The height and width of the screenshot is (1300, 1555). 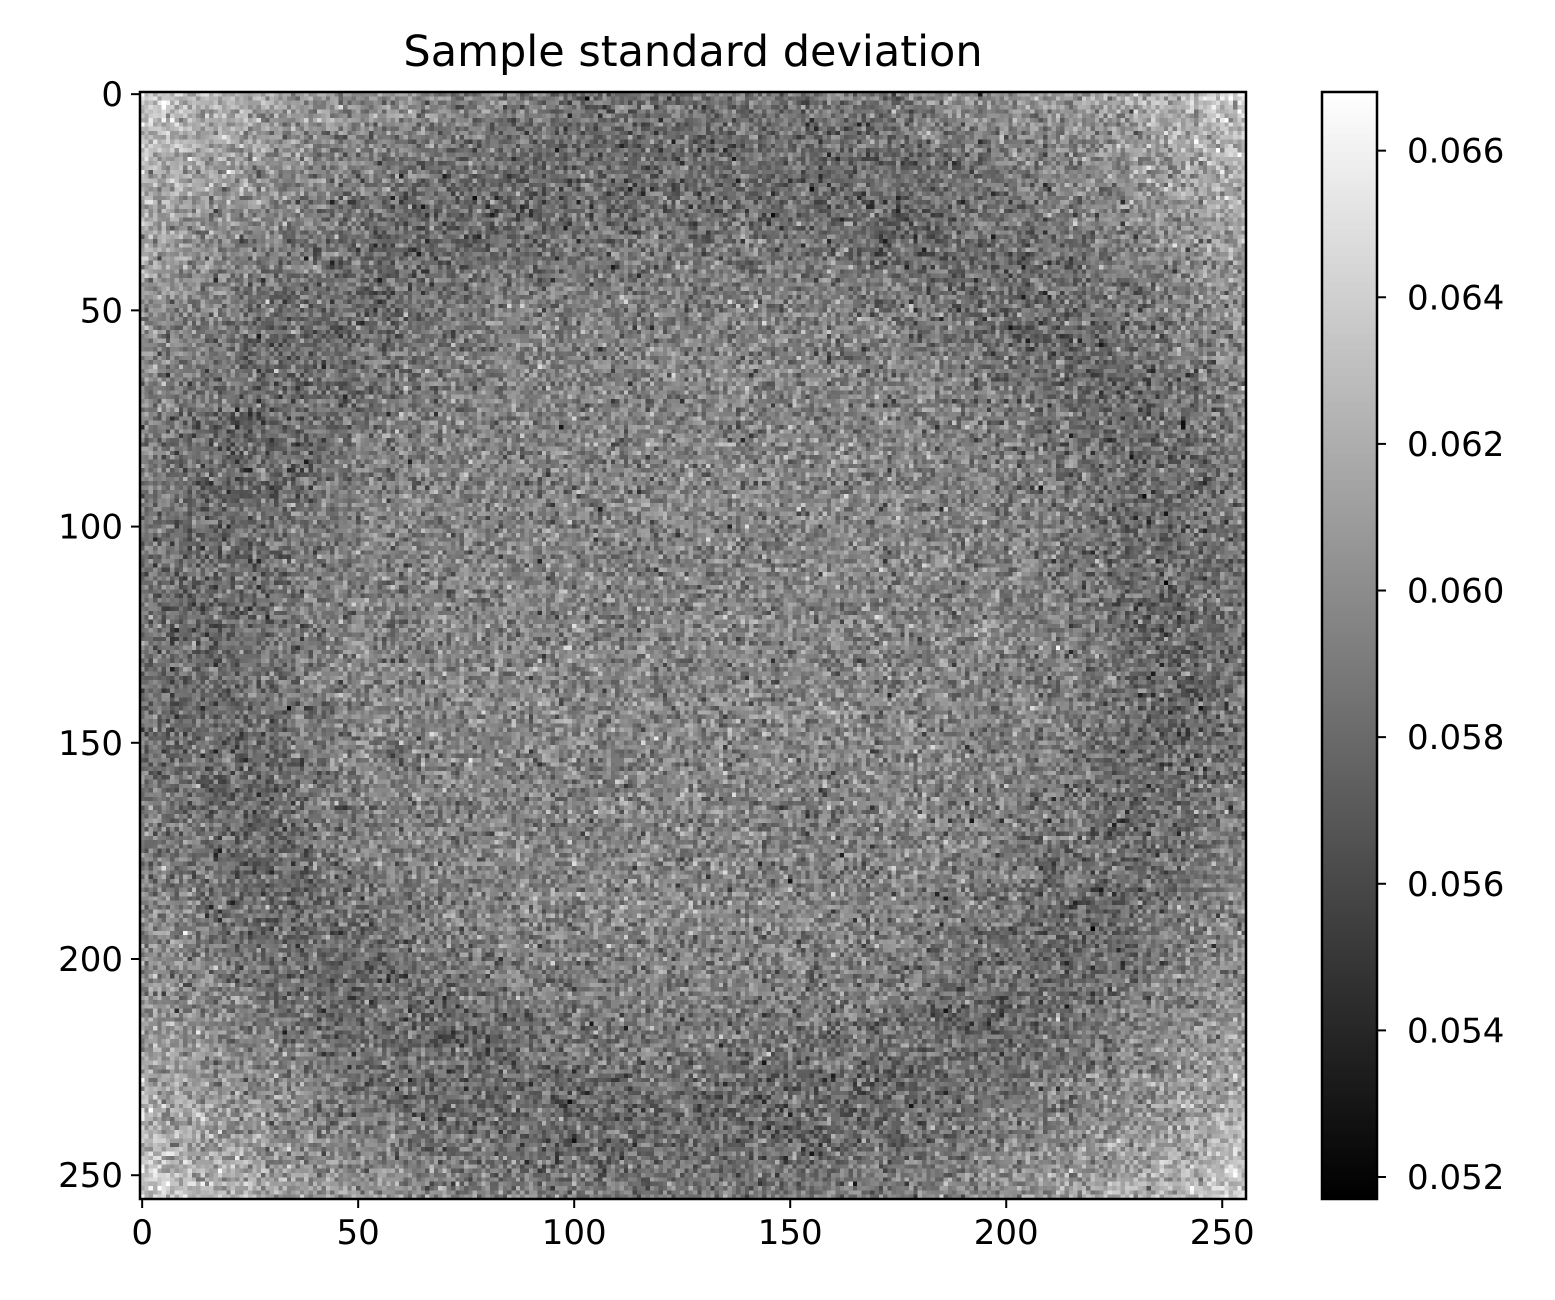 What do you see at coordinates (101, 311) in the screenshot?
I see `y-tick-label: 50` at bounding box center [101, 311].